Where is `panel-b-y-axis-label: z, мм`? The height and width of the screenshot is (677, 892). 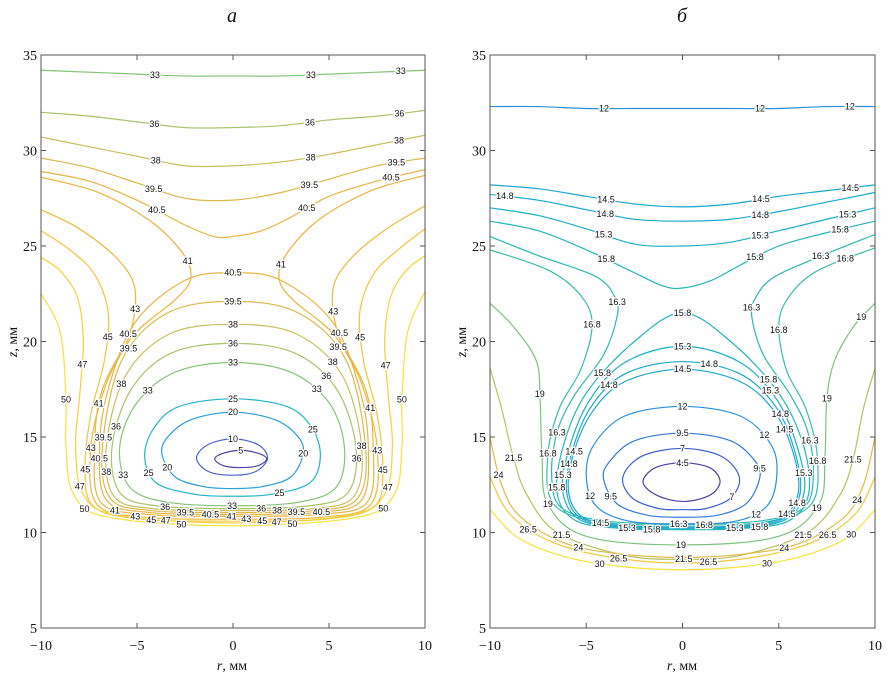 panel-b-y-axis-label: z, мм is located at coordinates (462, 342).